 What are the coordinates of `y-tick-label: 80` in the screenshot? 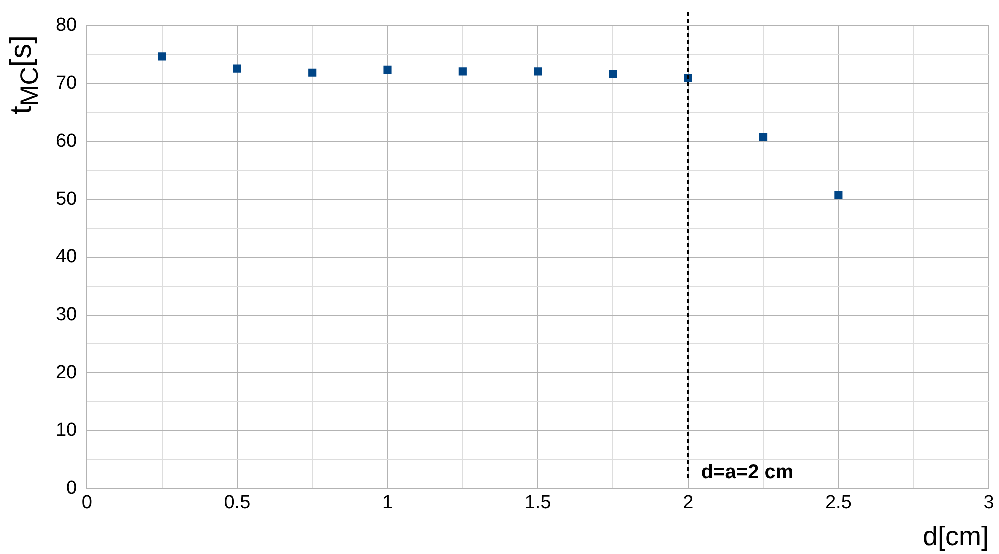 It's located at (67, 25).